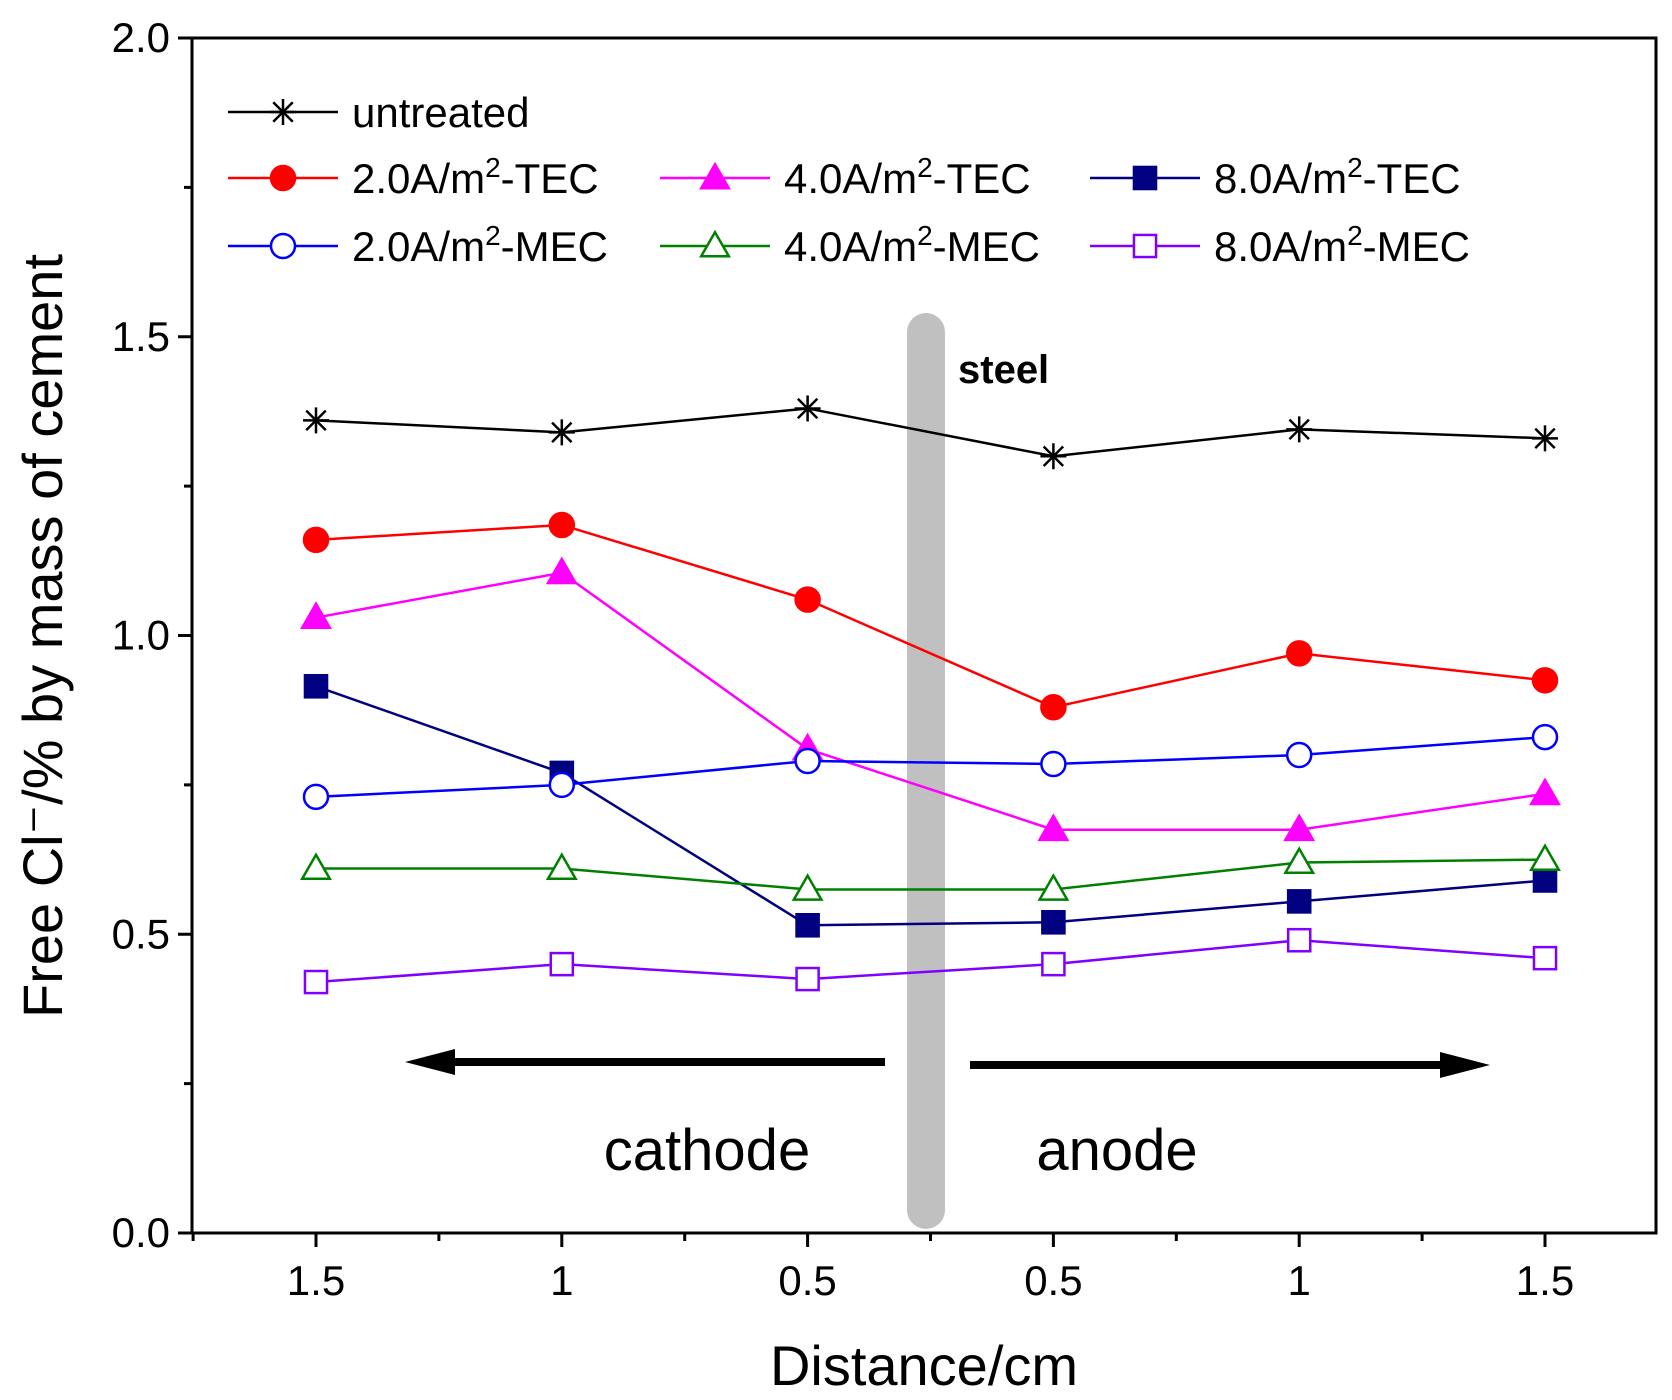 The width and height of the screenshot is (1672, 1400). I want to click on y-tick-label: 1.0, so click(141, 635).